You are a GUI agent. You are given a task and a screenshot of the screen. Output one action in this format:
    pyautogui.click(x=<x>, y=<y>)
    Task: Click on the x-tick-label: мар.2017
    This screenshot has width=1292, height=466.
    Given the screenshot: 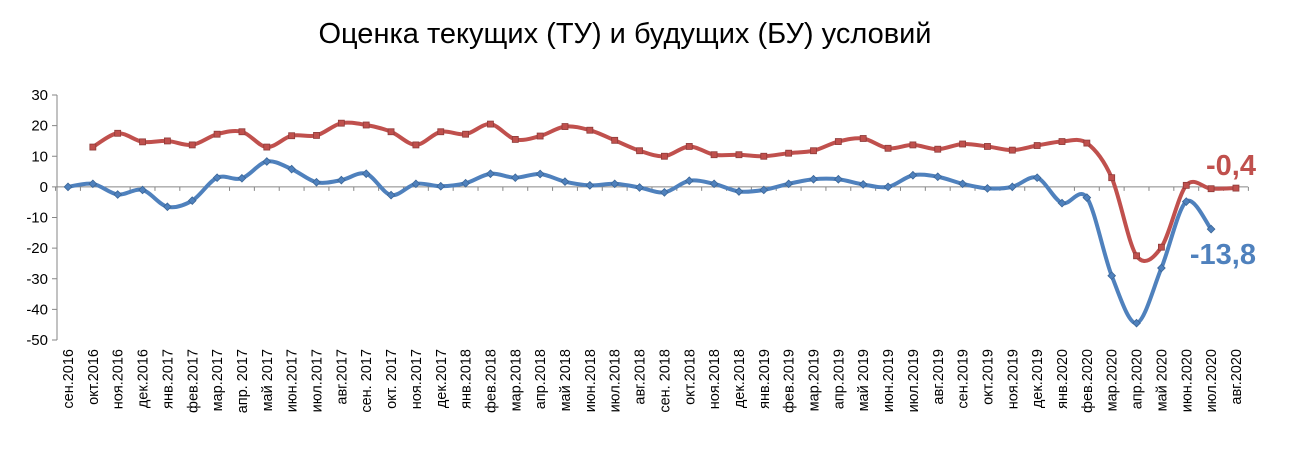 What is the action you would take?
    pyautogui.click(x=218, y=380)
    